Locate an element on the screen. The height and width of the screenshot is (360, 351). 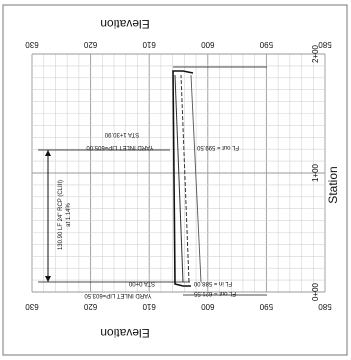
upper-inlet: YARD INLET LIP=605.00 is located at coordinates (120, 147).